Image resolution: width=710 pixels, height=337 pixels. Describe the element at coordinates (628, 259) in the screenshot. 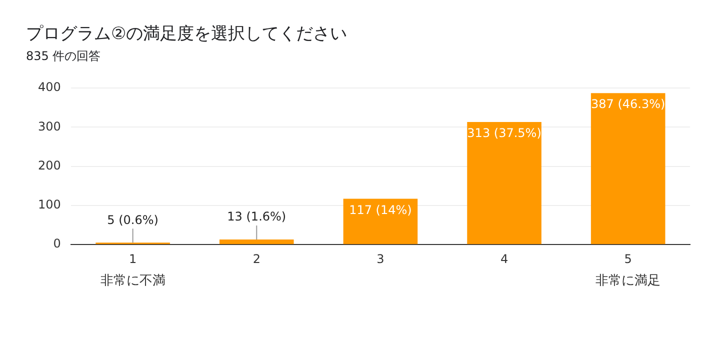

I see `x-tick-label: 5` at that location.